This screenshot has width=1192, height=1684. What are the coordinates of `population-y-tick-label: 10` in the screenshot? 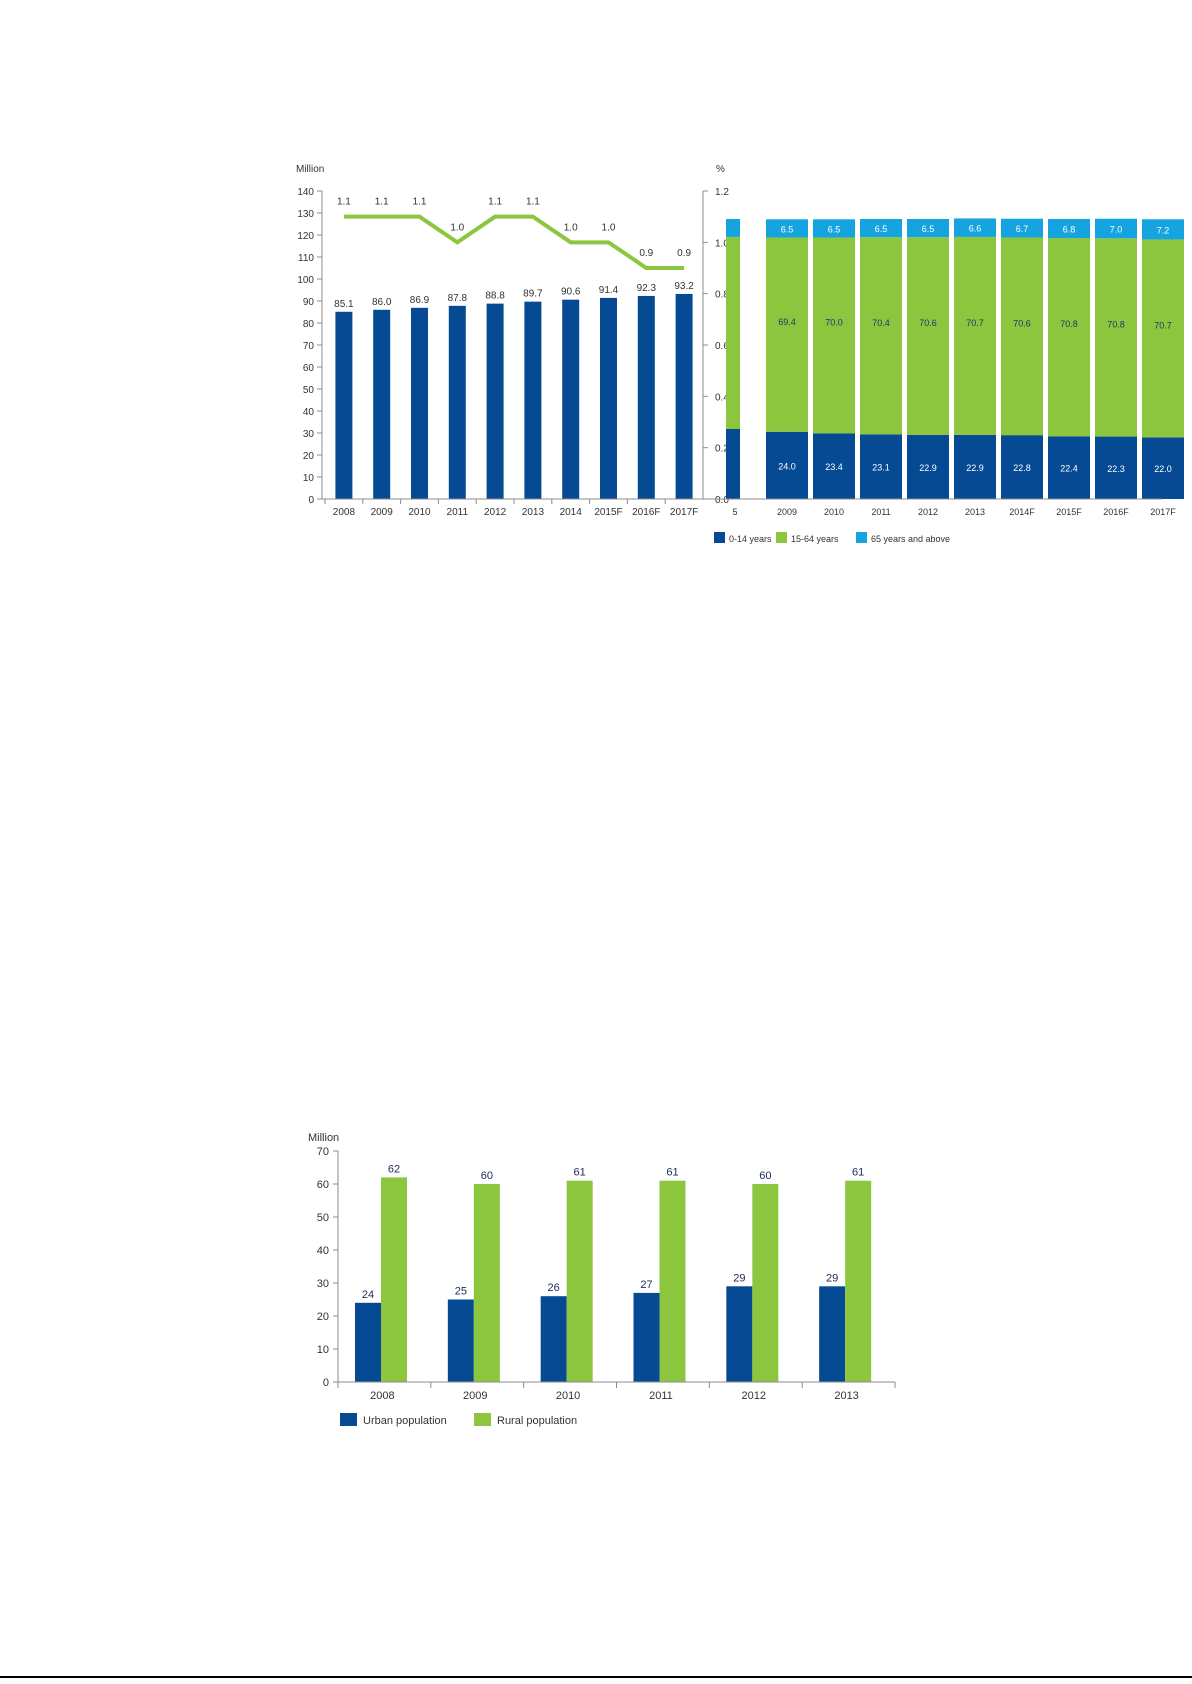 It's located at (309, 478).